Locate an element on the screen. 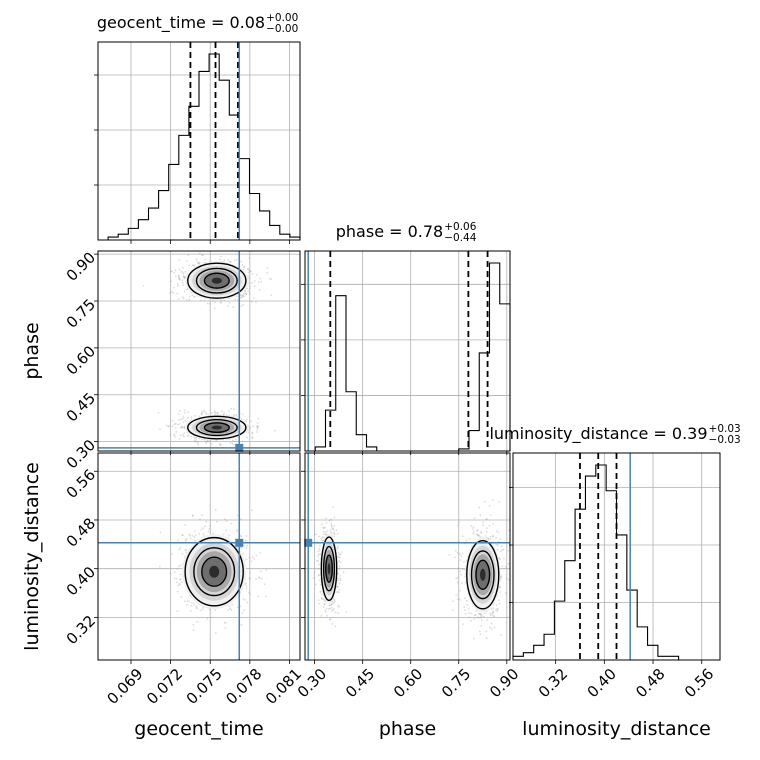  tick-label-x-luminosity_distance: 0.32 is located at coordinates (553, 683).